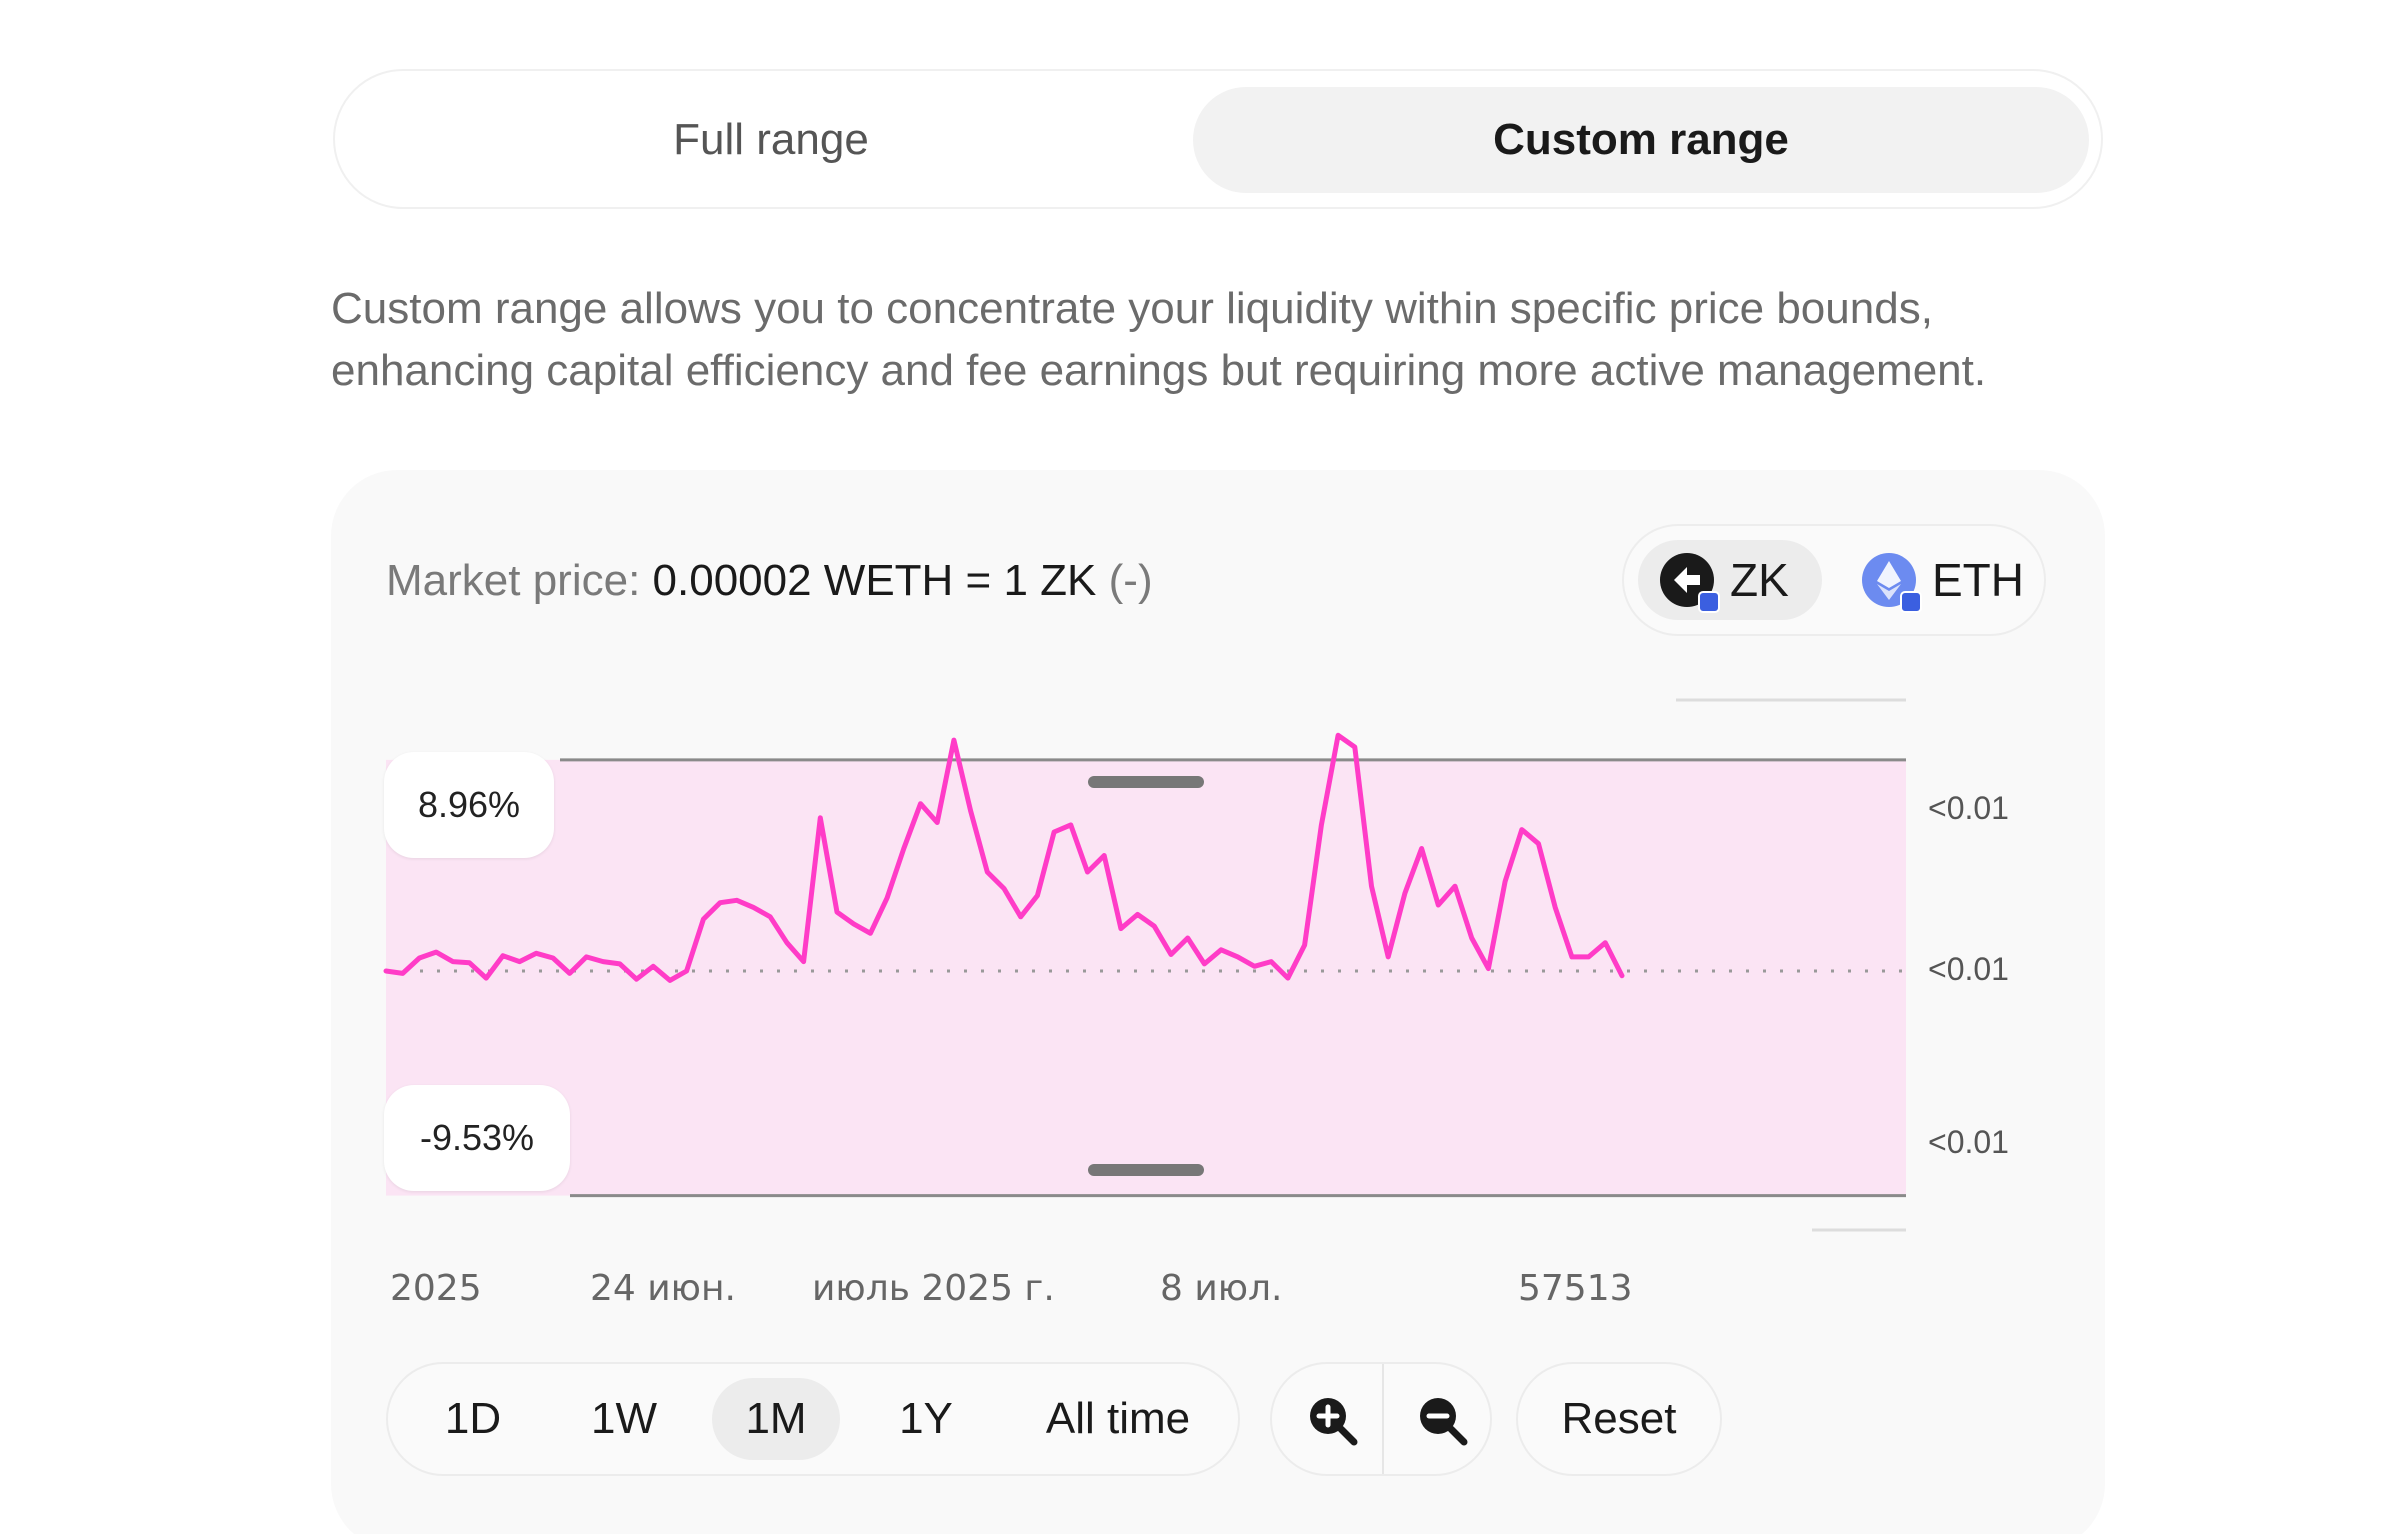 This screenshot has width=2396, height=1534. Describe the element at coordinates (1118, 1418) in the screenshot. I see `period-all-time-button: All time` at that location.